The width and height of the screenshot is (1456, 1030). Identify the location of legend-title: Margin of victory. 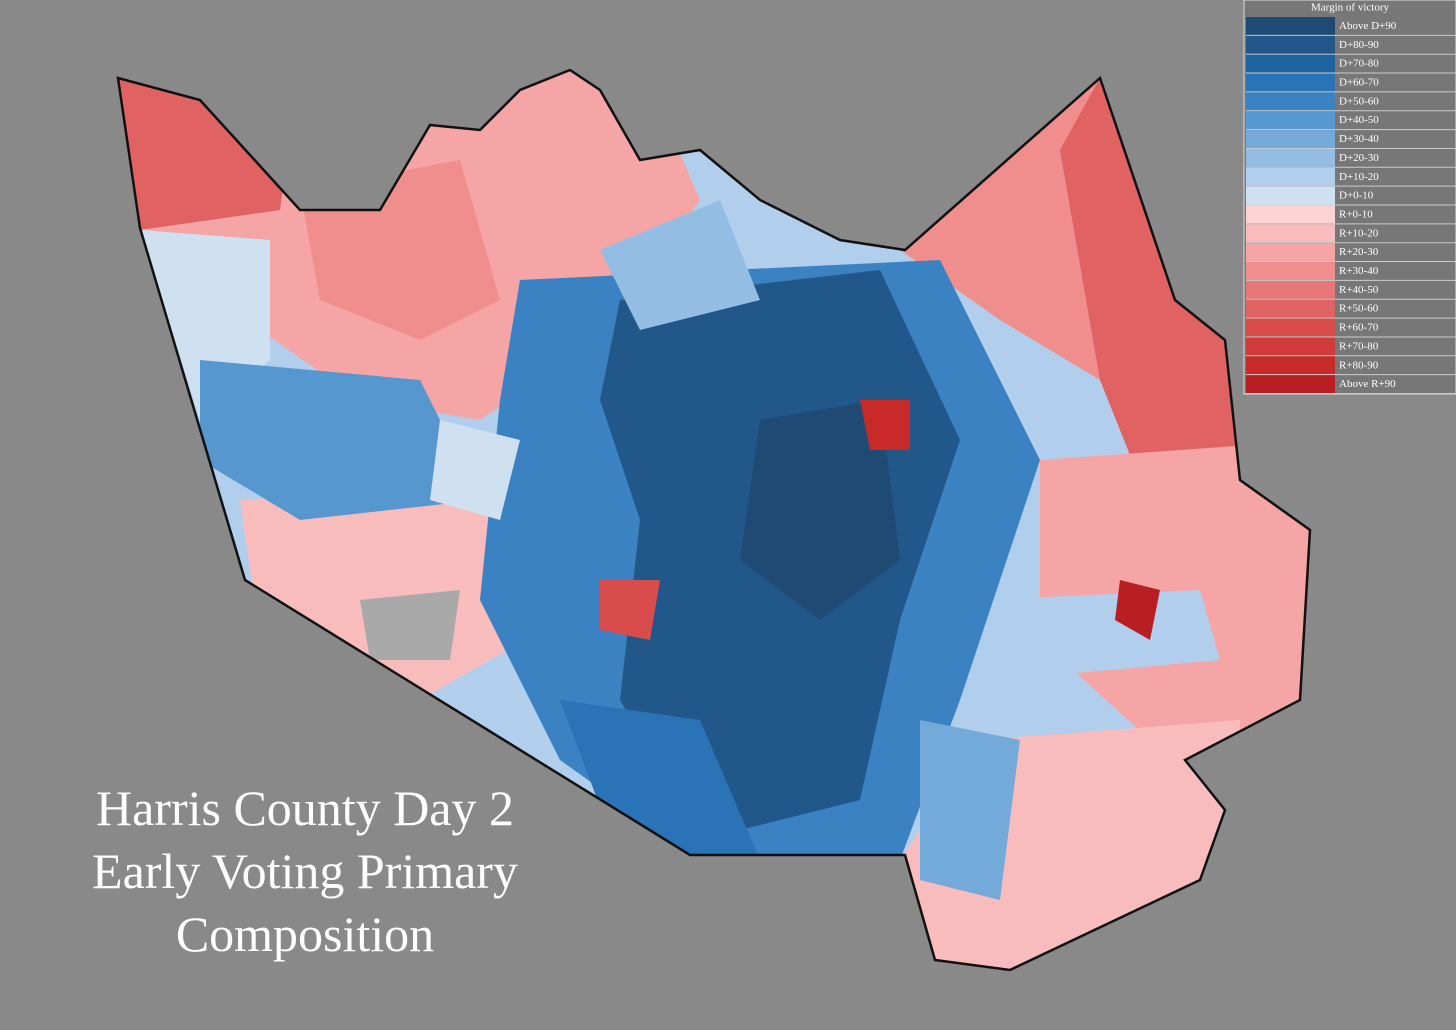
(1350, 8).